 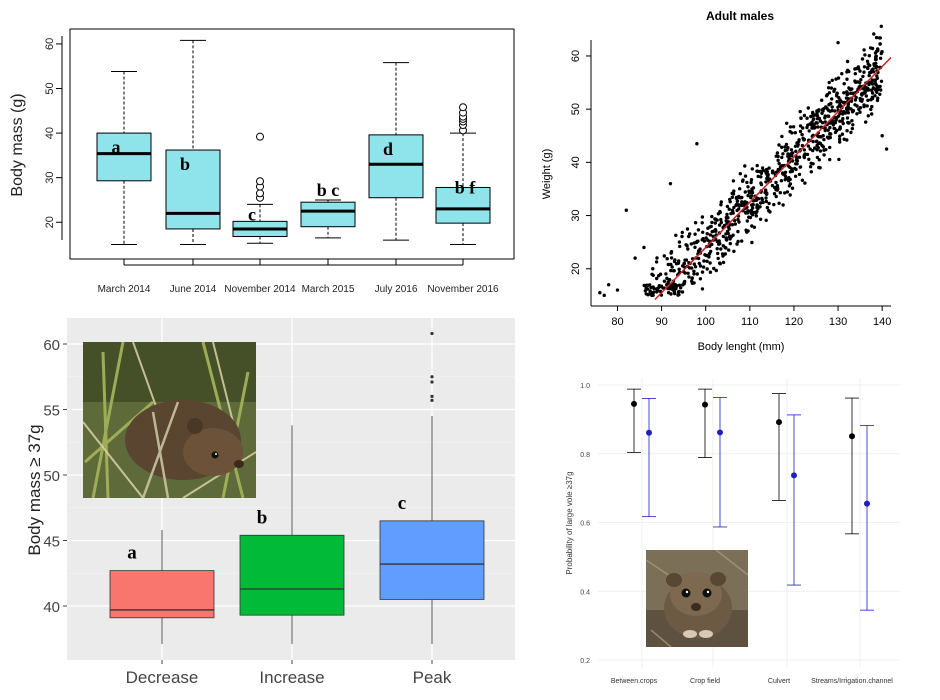 I want to click on box-iqr, so click(x=193, y=189).